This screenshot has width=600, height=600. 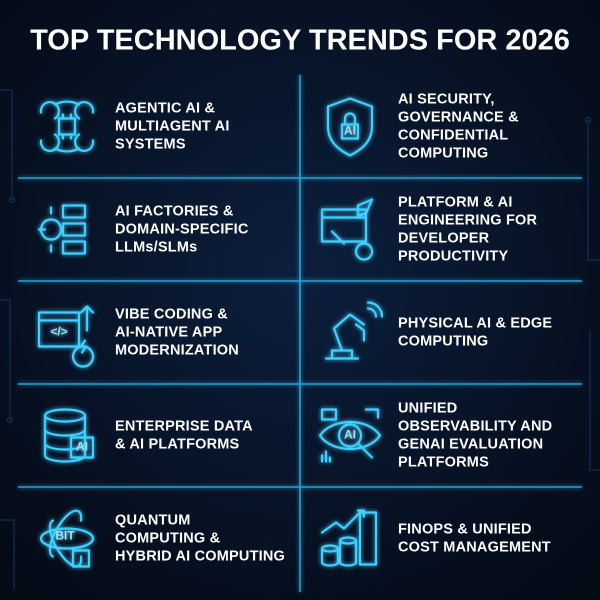 I want to click on trend-label: PHYSICAL AI & EDGE, so click(x=475, y=323).